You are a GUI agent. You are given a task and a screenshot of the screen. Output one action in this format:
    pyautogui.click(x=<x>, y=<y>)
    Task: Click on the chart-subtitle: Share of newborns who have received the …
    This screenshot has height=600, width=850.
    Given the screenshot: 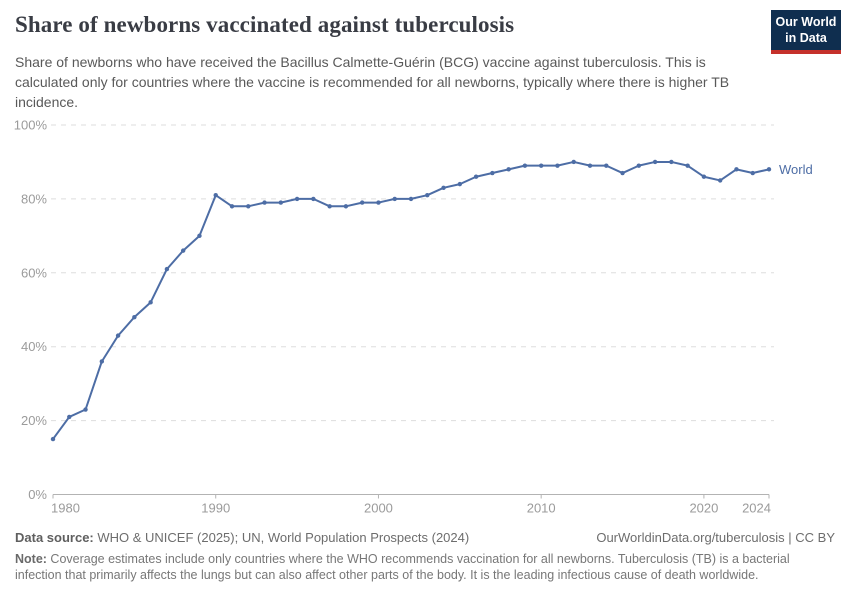 What is the action you would take?
    pyautogui.click(x=372, y=82)
    